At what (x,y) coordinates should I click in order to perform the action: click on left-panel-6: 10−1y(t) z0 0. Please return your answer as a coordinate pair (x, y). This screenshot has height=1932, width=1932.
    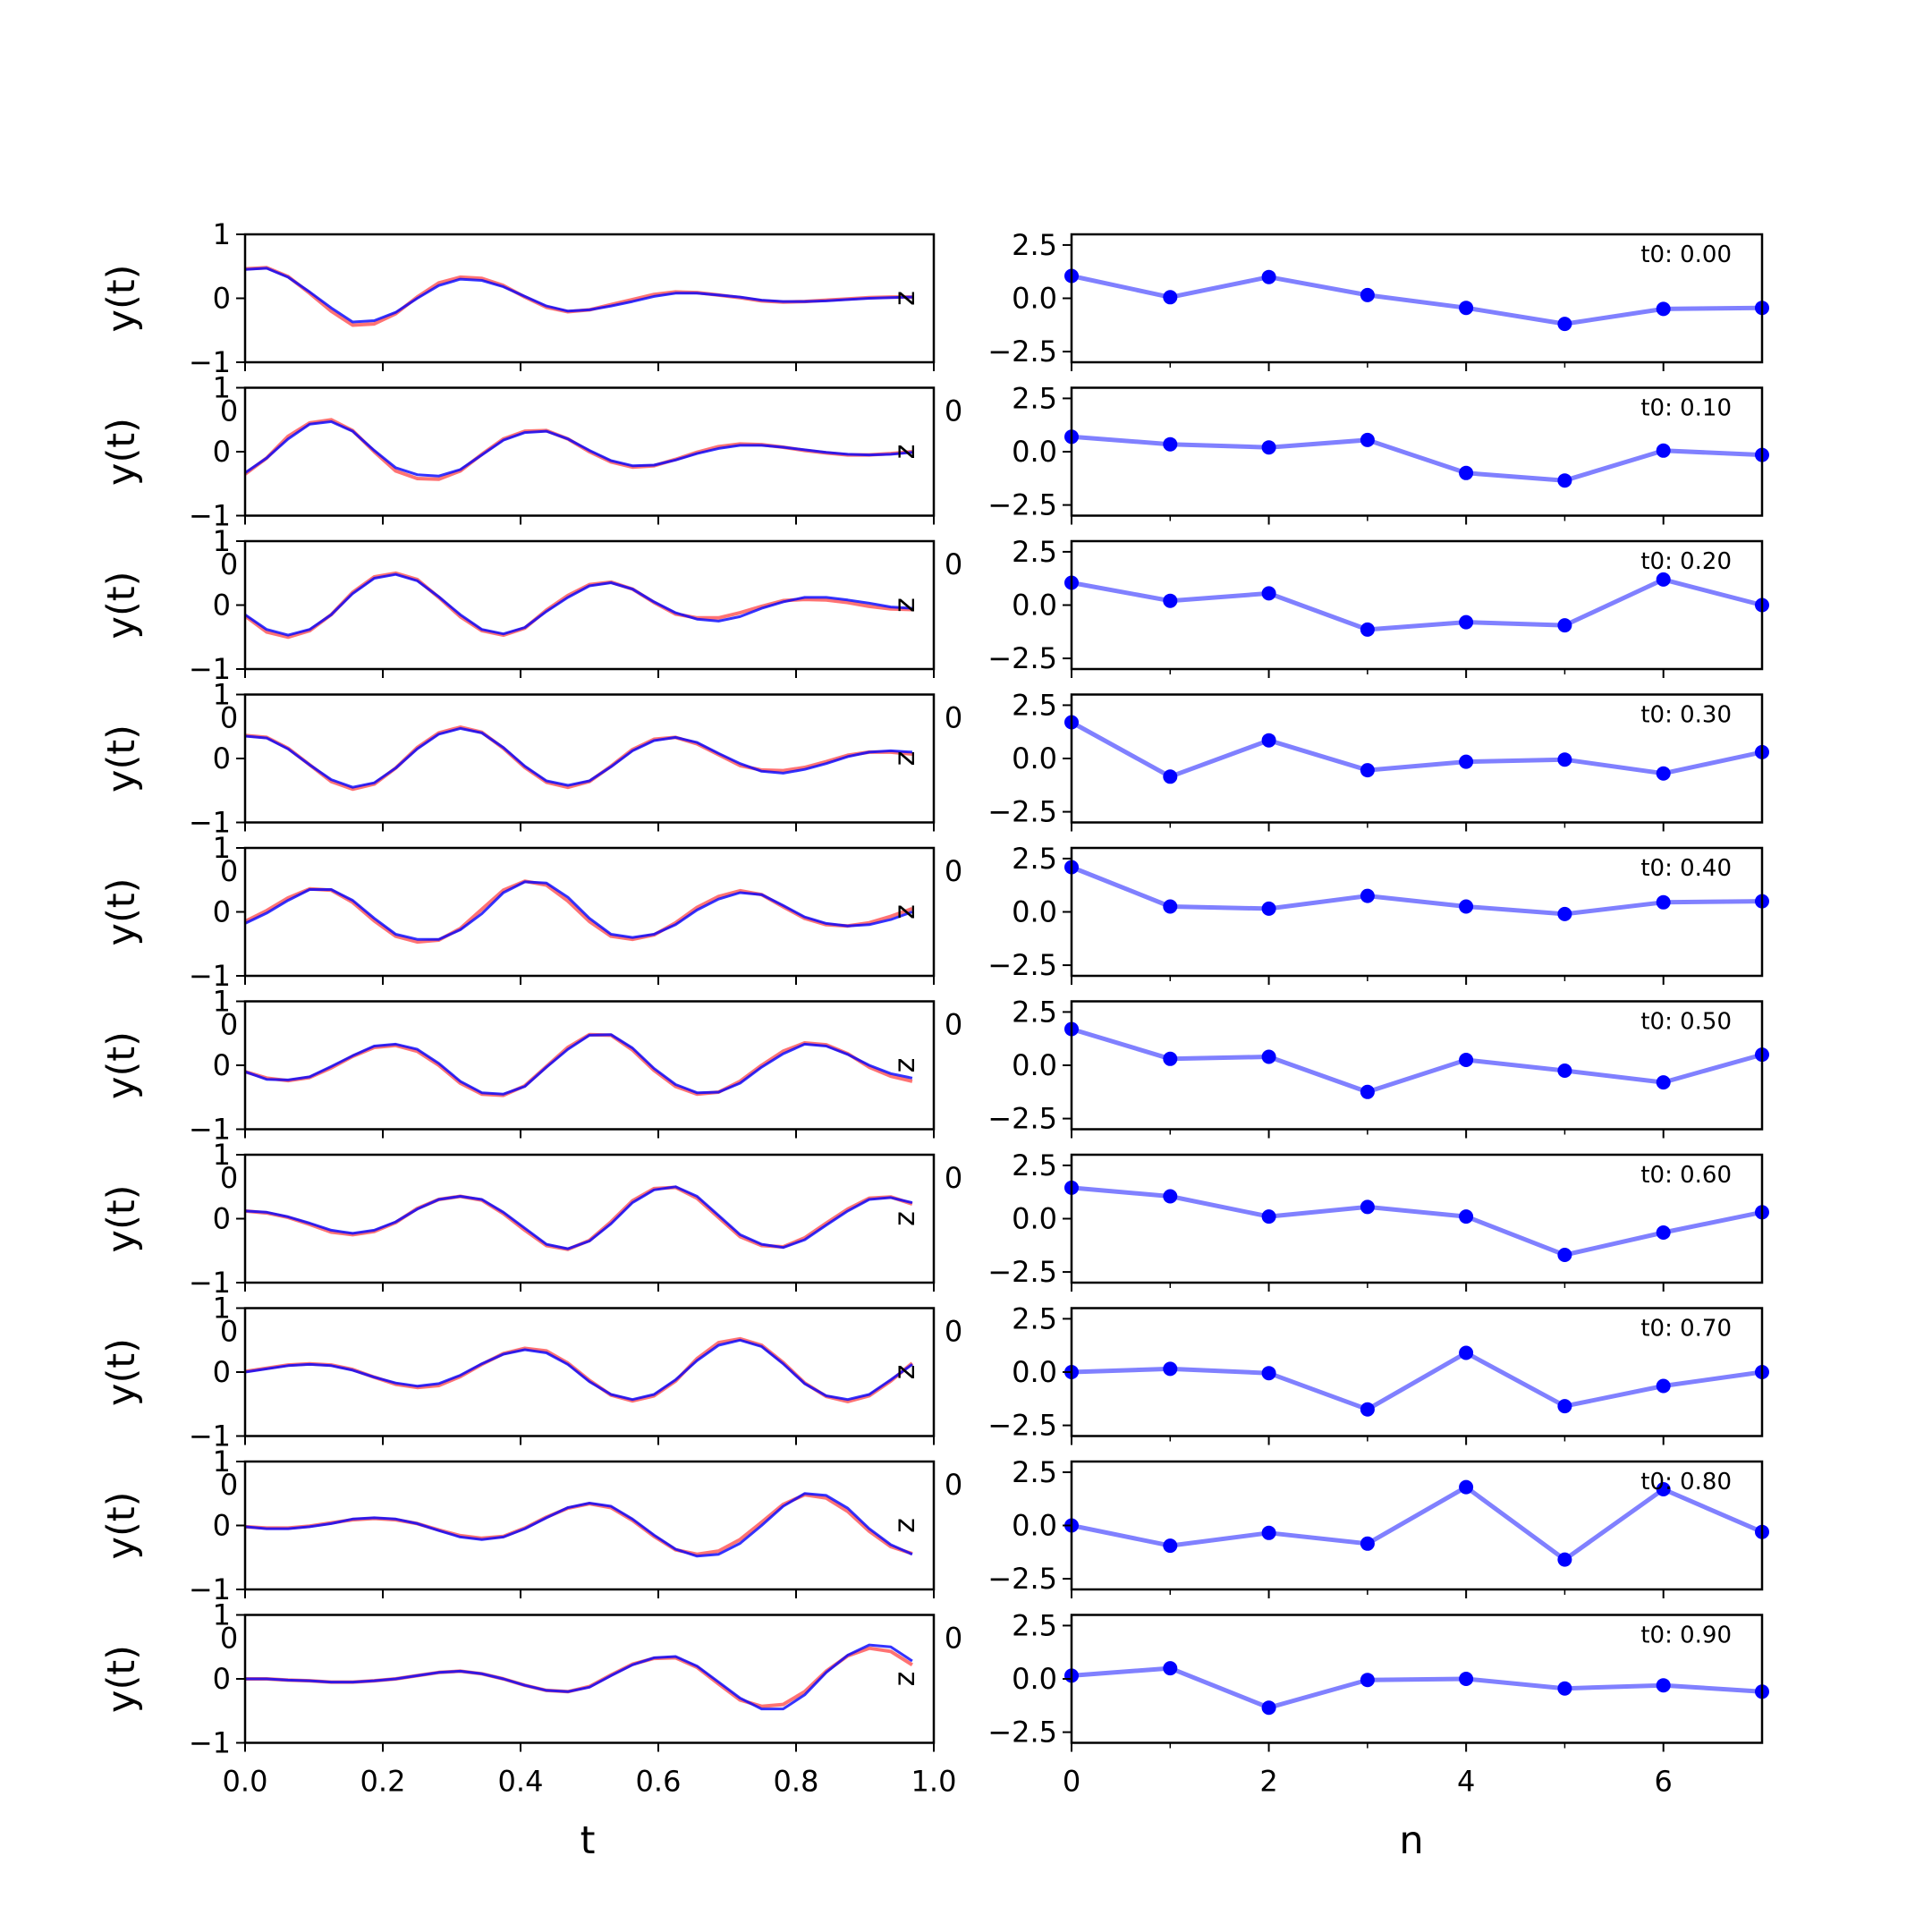
    Looking at the image, I should click on (530, 1066).